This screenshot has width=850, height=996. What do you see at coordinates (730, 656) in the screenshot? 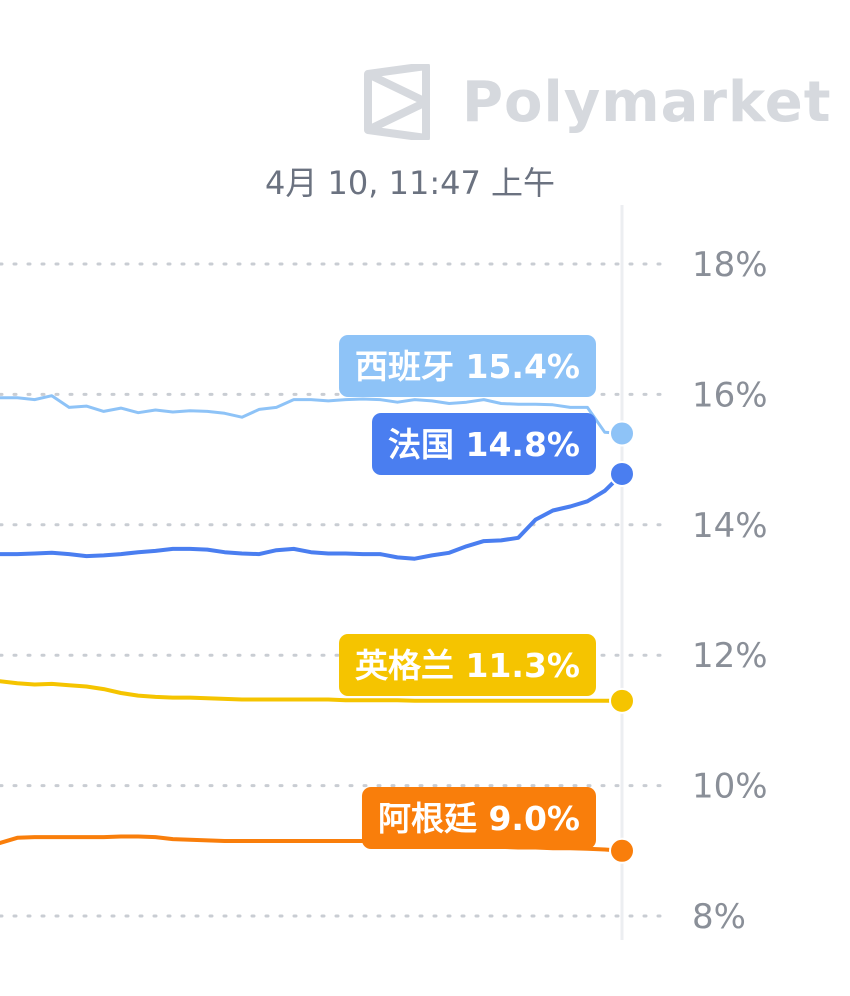
I see `y-tick-label: 12%` at bounding box center [730, 656].